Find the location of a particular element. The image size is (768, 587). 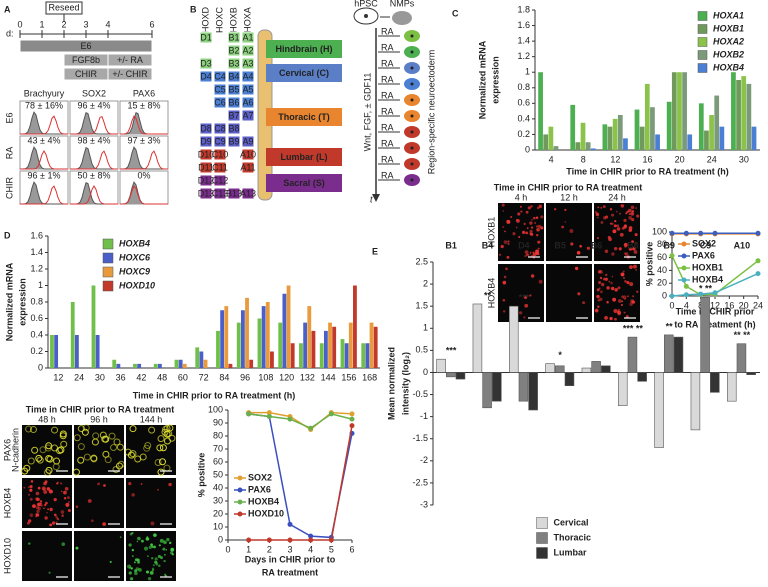

flow-column: SOX2 is located at coordinates (94, 93).